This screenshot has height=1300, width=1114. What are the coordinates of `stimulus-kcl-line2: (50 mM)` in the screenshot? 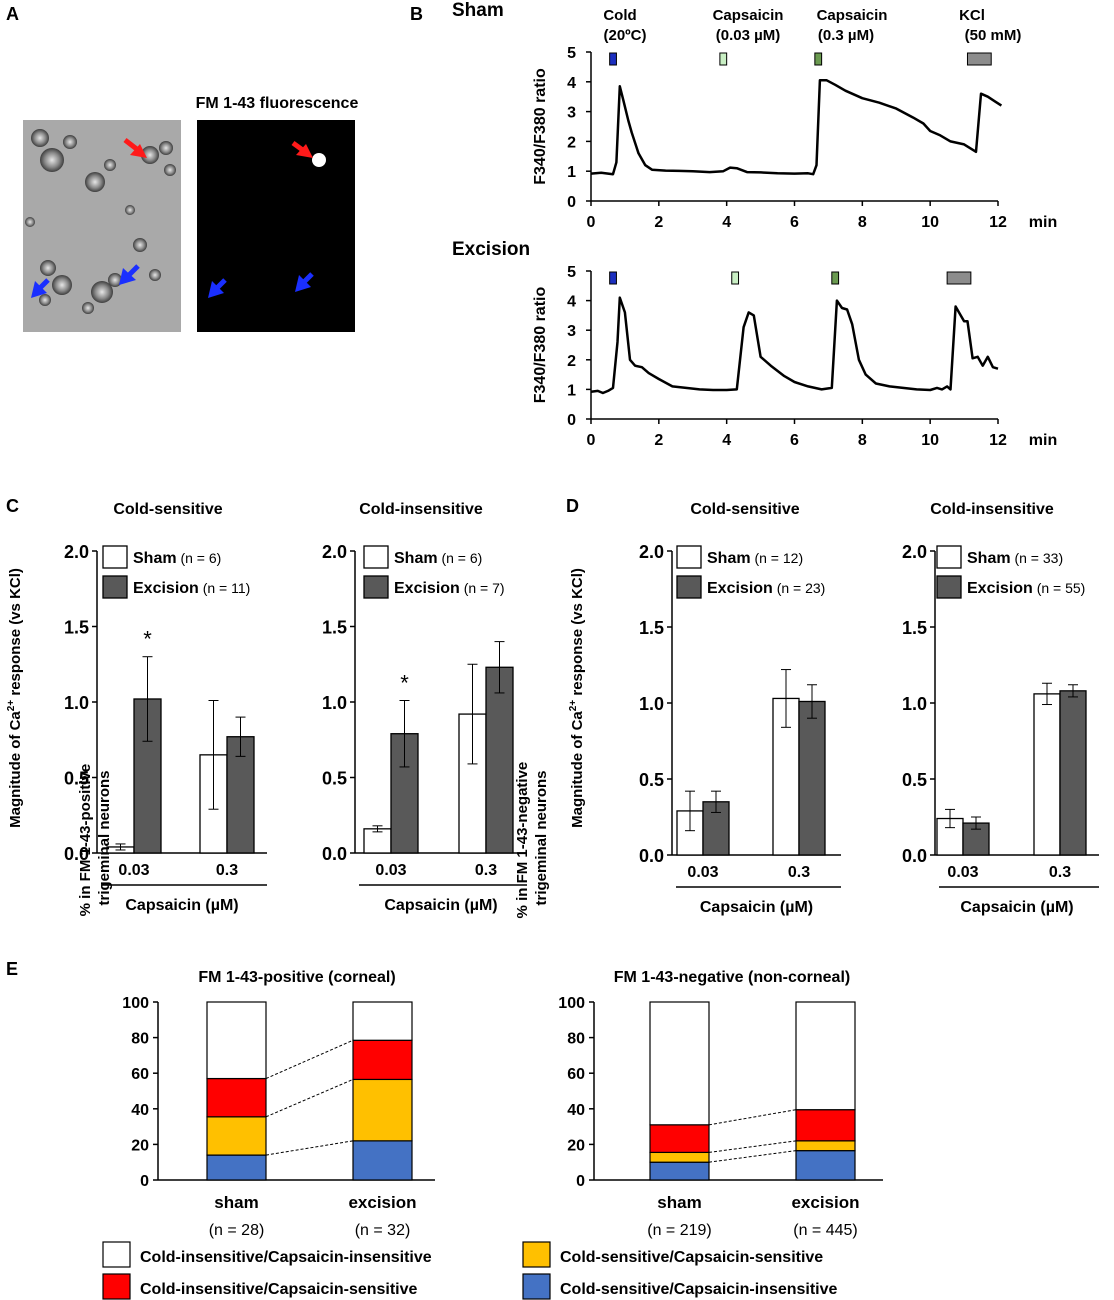 It's located at (993, 35).